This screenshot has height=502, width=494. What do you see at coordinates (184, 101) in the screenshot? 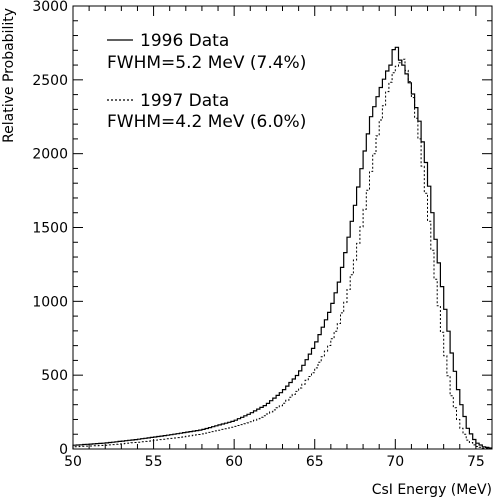
I see `legend-label-1997: 1997 Data` at bounding box center [184, 101].